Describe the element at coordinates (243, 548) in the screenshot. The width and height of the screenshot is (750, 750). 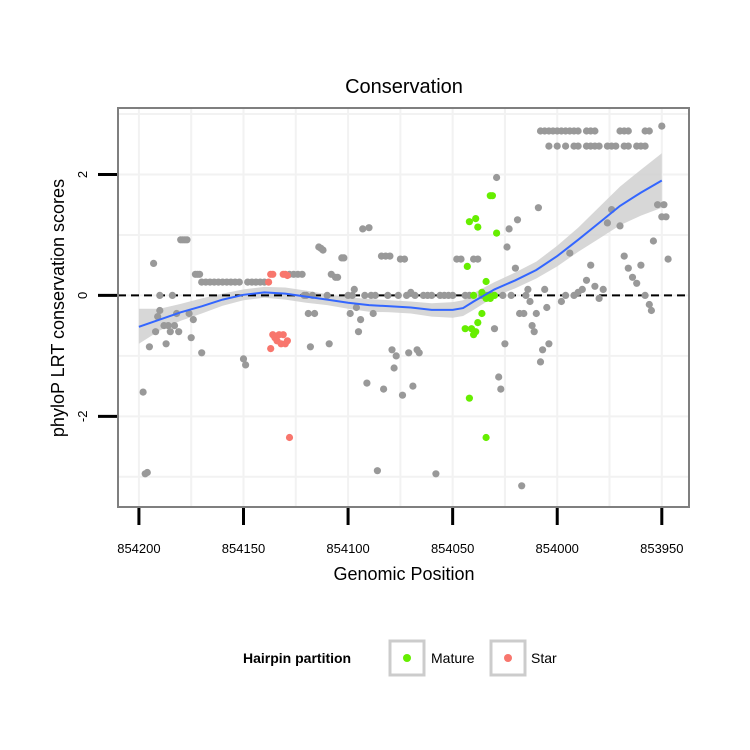
I see `x-tick-label: 854150` at that location.